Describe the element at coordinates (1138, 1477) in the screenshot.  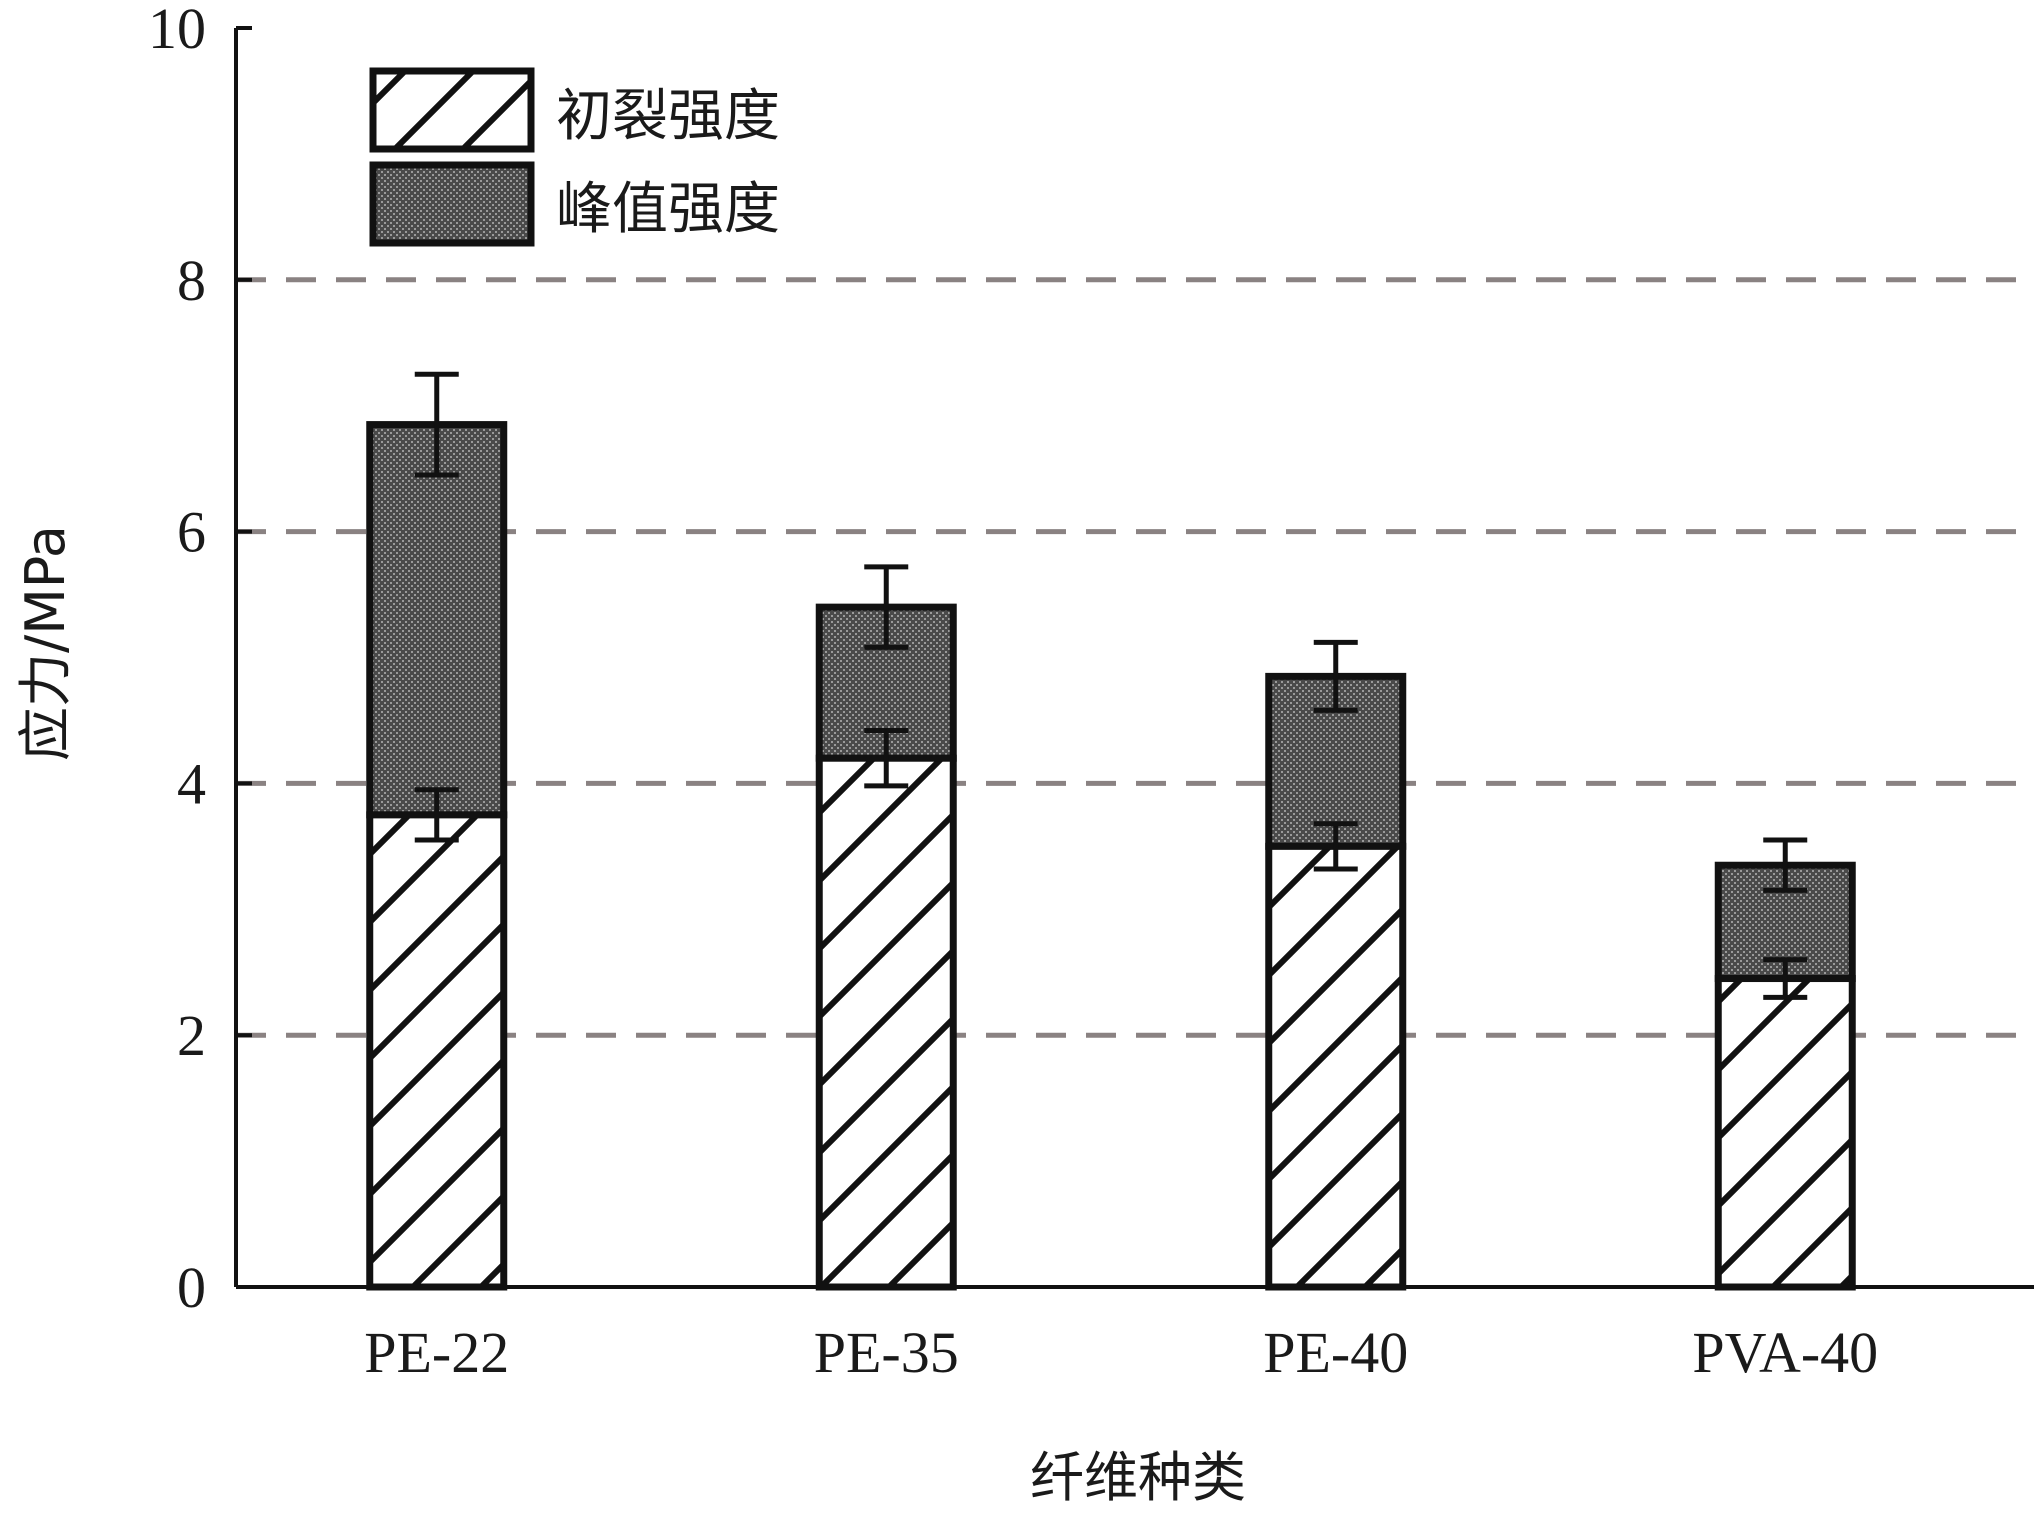
I see `x-axis-title: 纤维种类` at that location.